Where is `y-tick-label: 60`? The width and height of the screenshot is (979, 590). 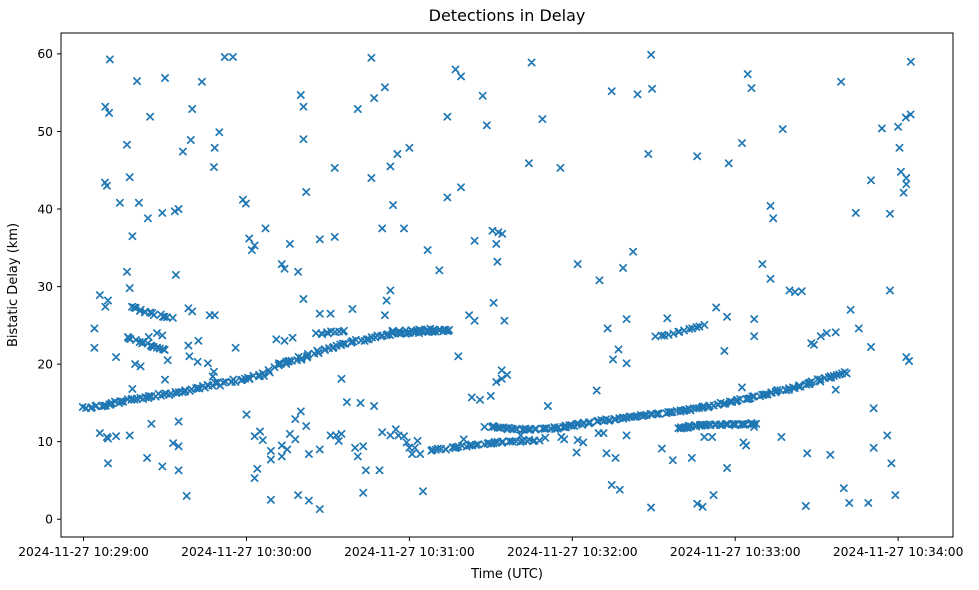 y-tick-label: 60 is located at coordinates (45, 54).